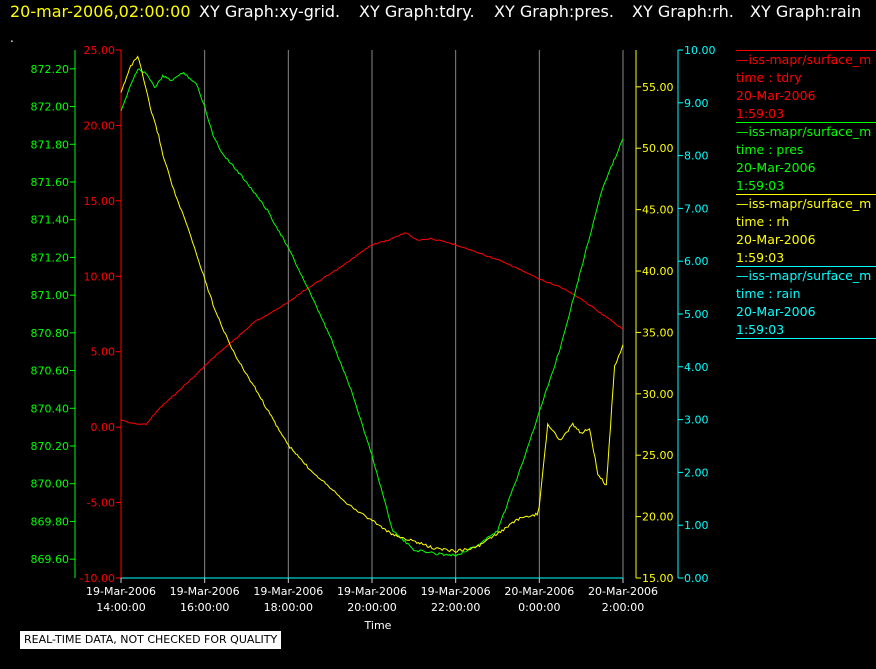  What do you see at coordinates (204, 607) in the screenshot?
I see `x-tick-time: 16:00:00` at bounding box center [204, 607].